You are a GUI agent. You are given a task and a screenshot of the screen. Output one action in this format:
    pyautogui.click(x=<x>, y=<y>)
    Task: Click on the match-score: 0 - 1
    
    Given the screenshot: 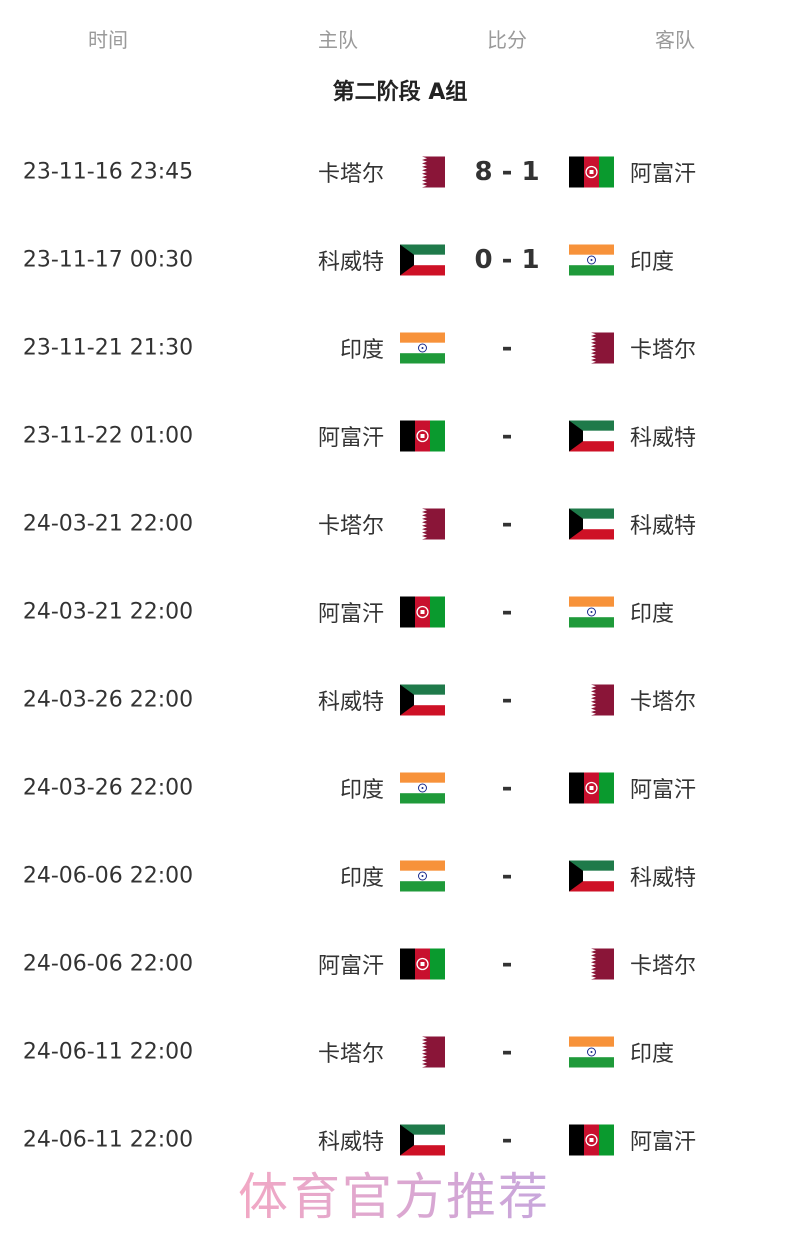 What is the action you would take?
    pyautogui.click(x=507, y=260)
    